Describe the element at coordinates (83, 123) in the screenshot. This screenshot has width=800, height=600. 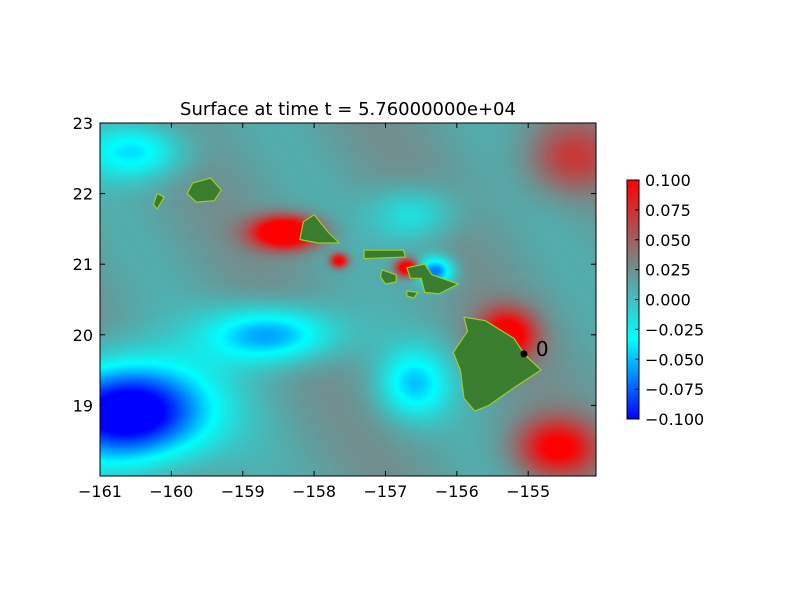
I see `y-tick-label: 23` at that location.